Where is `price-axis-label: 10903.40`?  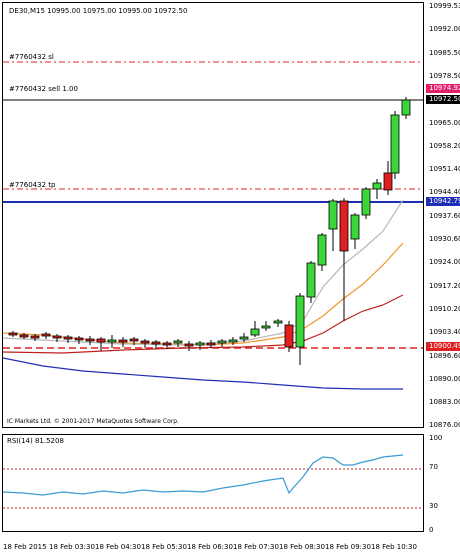 price-axis-label: 10903.40 is located at coordinates (444, 332).